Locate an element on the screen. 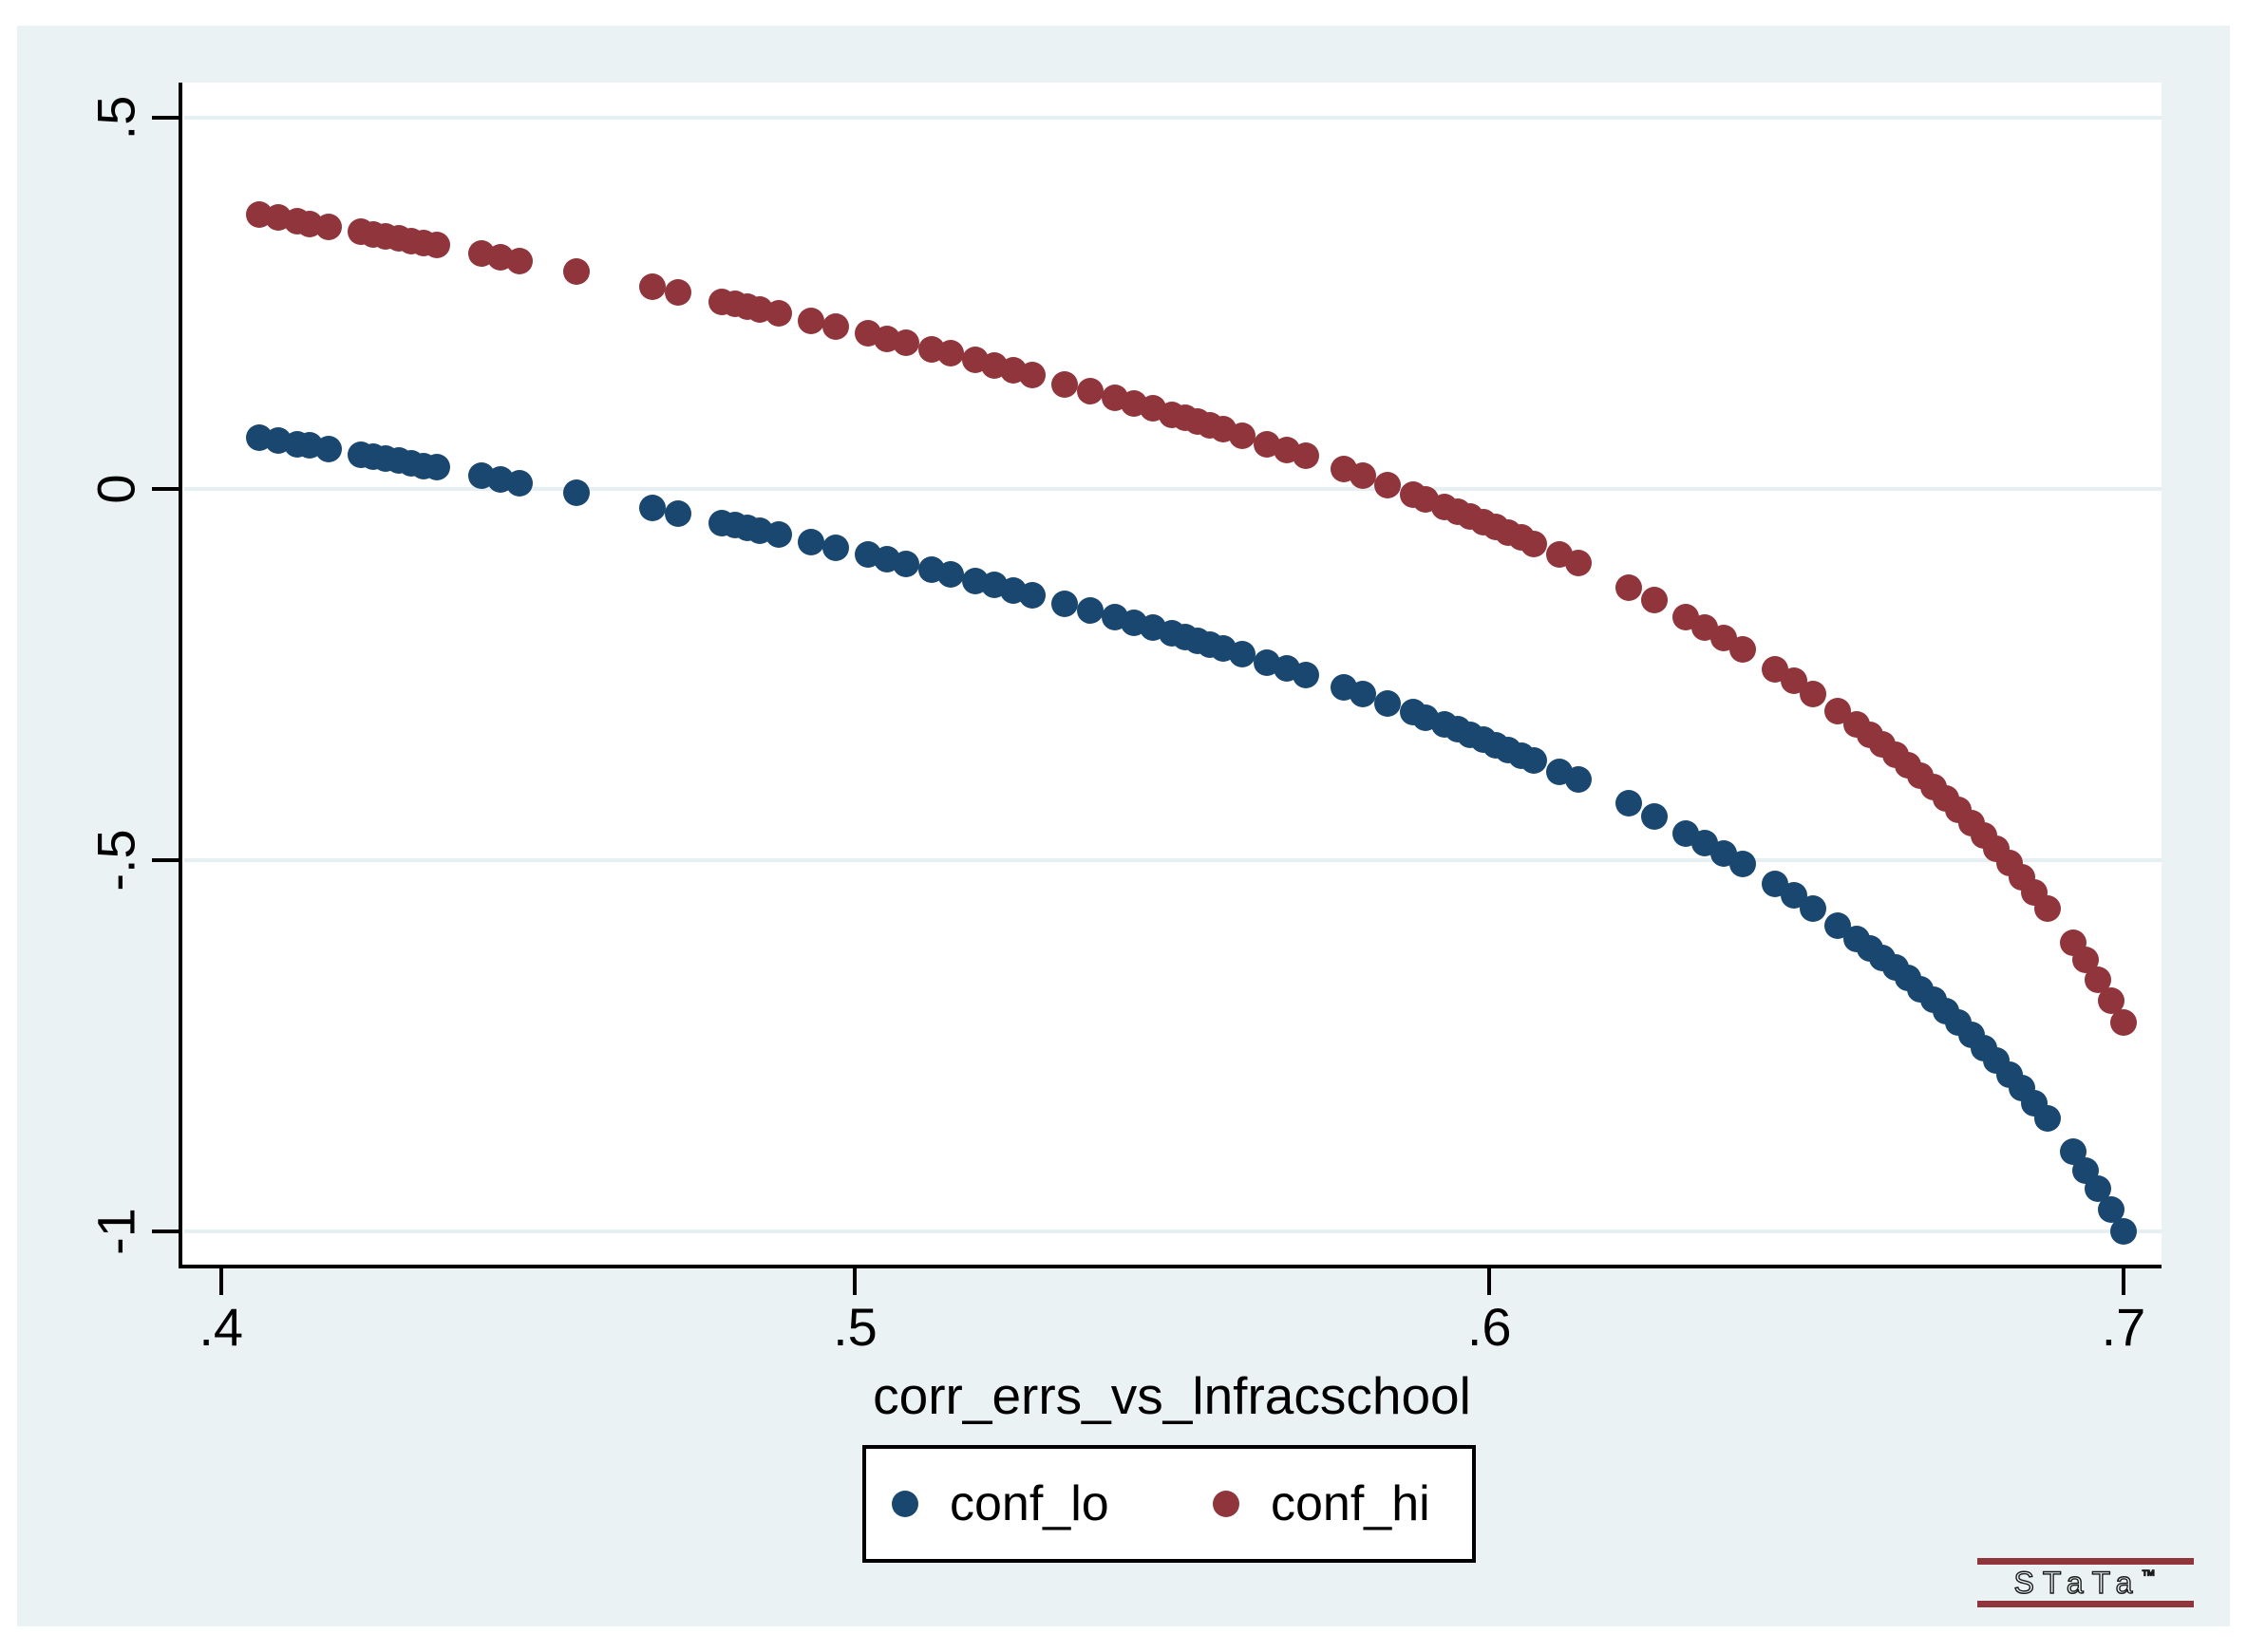 This screenshot has width=2247, height=1652. stata-logo: STaTa ™ is located at coordinates (2085, 1582).